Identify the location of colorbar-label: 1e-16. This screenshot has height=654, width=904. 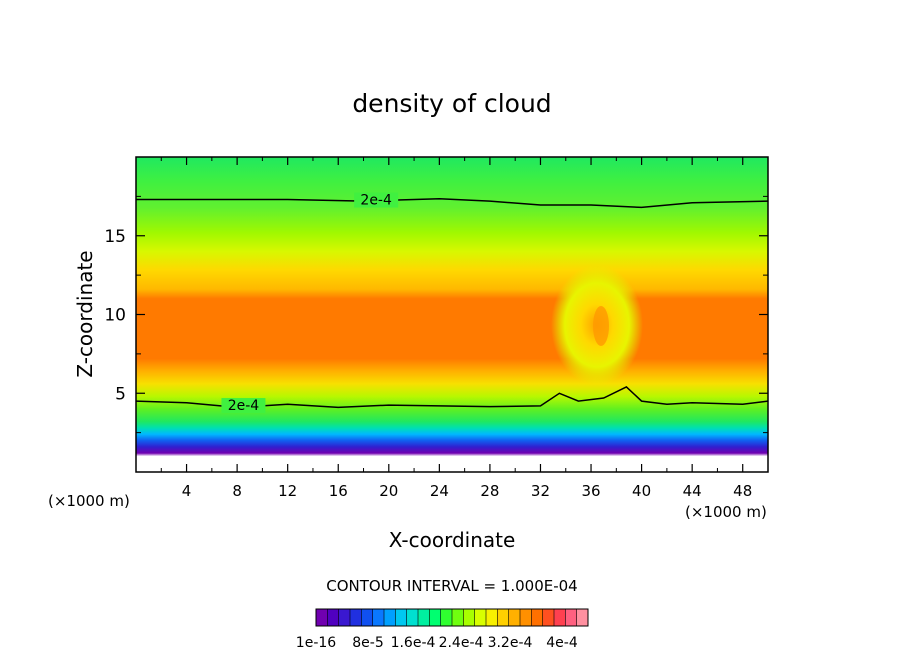
(316, 643).